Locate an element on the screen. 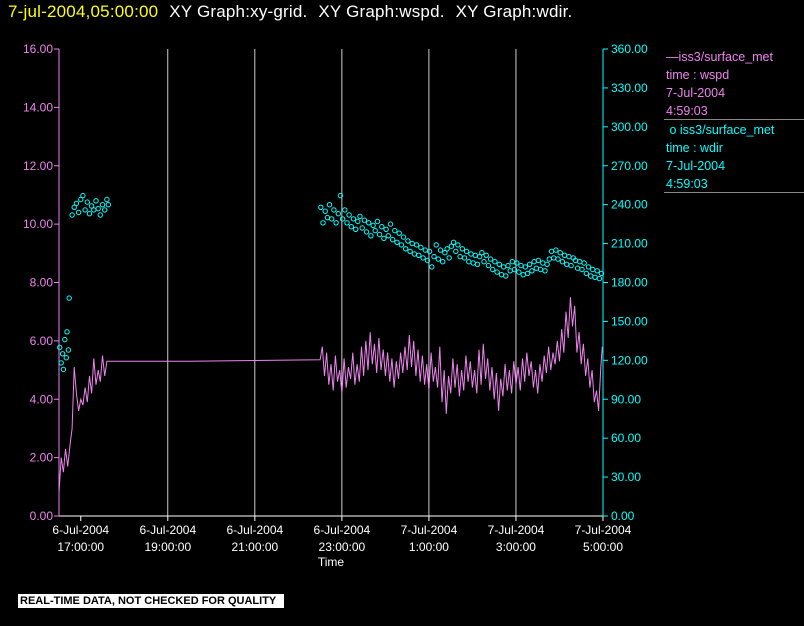  y-right-tick-label: 240.00 is located at coordinates (629, 205).